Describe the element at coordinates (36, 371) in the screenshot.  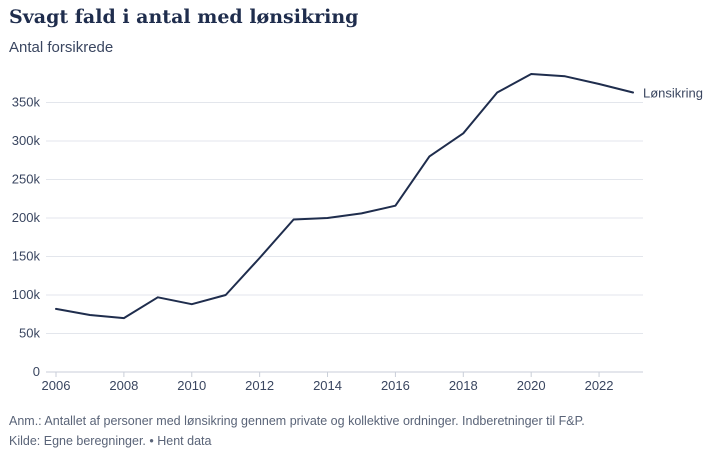
I see `y-tick-label: 0` at that location.